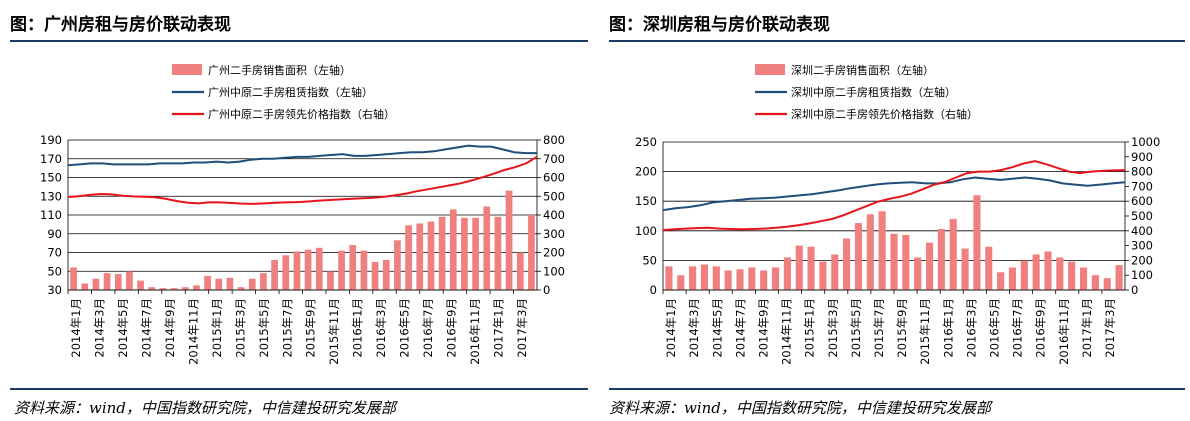 Image resolution: width=1190 pixels, height=421 pixels. Describe the element at coordinates (902, 328) in the screenshot. I see `x-axis-tick-label: 2015年9月` at that location.